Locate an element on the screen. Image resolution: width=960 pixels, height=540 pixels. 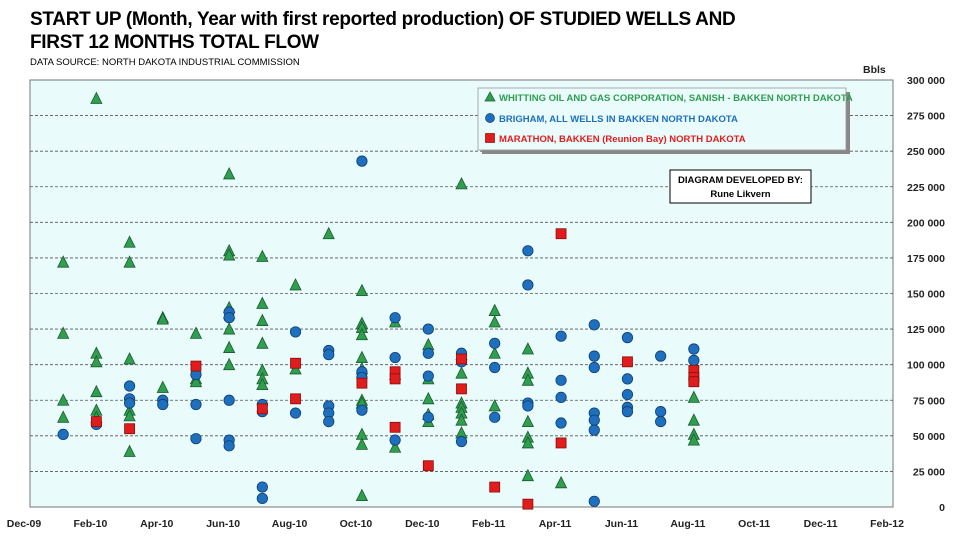
x-tick-label: Dec-09 is located at coordinates (24, 524).